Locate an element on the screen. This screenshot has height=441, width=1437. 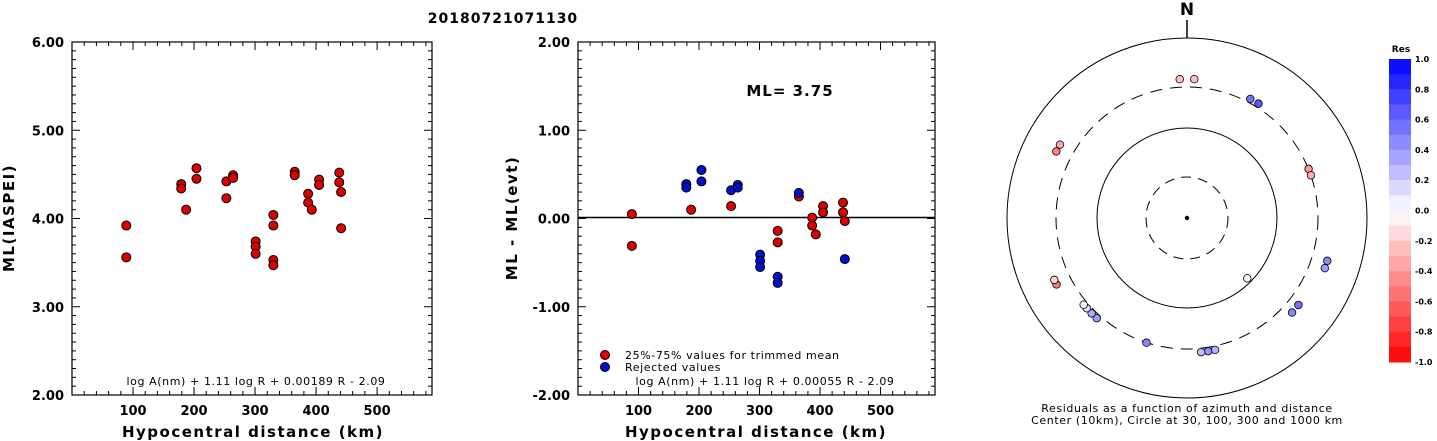
colorbar-tick-labels: 1.0 0.8 0.6 0.4 0.2 0.0 -0.2 -0.4 -0.6 -0.8 -1.0 is located at coordinates (1424, 211).